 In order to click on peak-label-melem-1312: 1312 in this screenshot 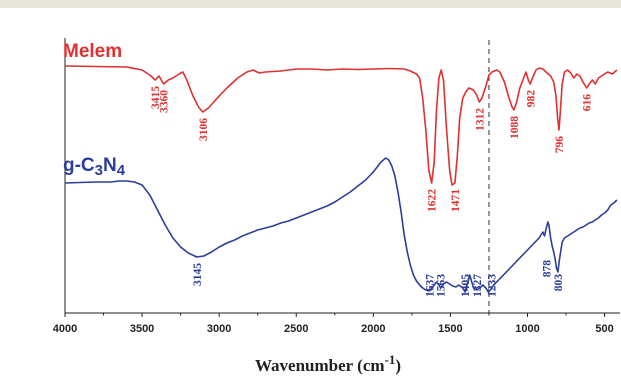, I will do `click(480, 119)`.